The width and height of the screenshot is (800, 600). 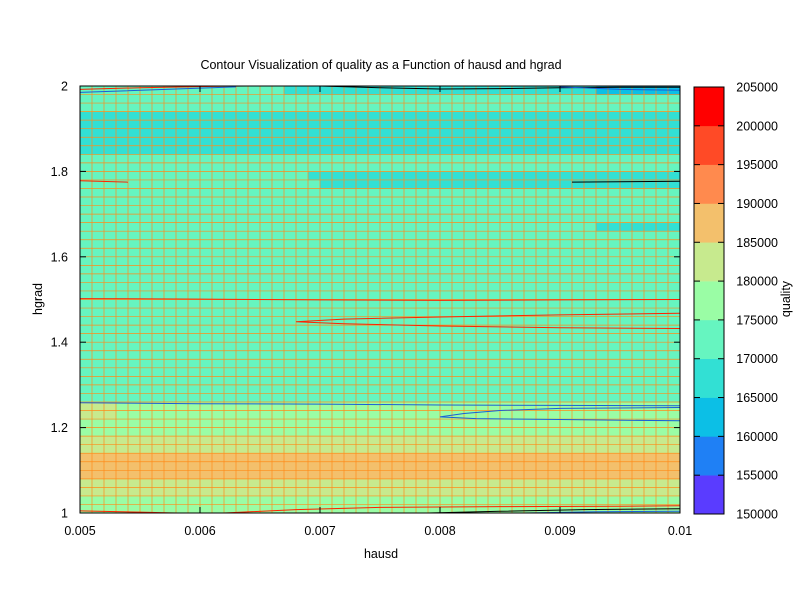 I want to click on colorbar-band, so click(x=709, y=417).